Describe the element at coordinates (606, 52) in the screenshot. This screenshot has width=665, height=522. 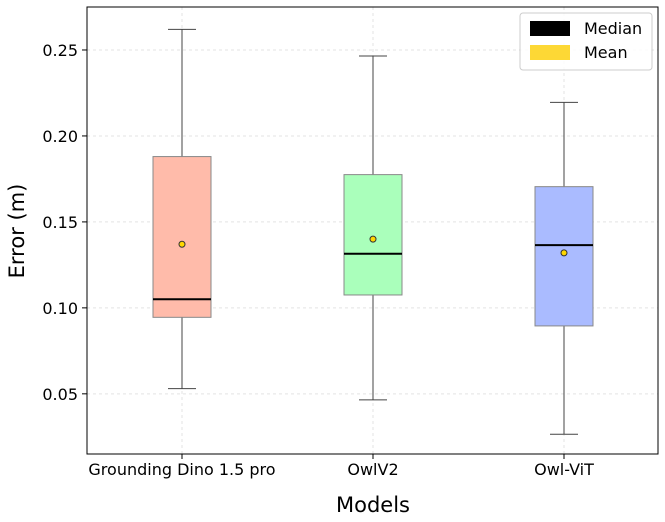
I see `legend-label-mean: Mean` at that location.